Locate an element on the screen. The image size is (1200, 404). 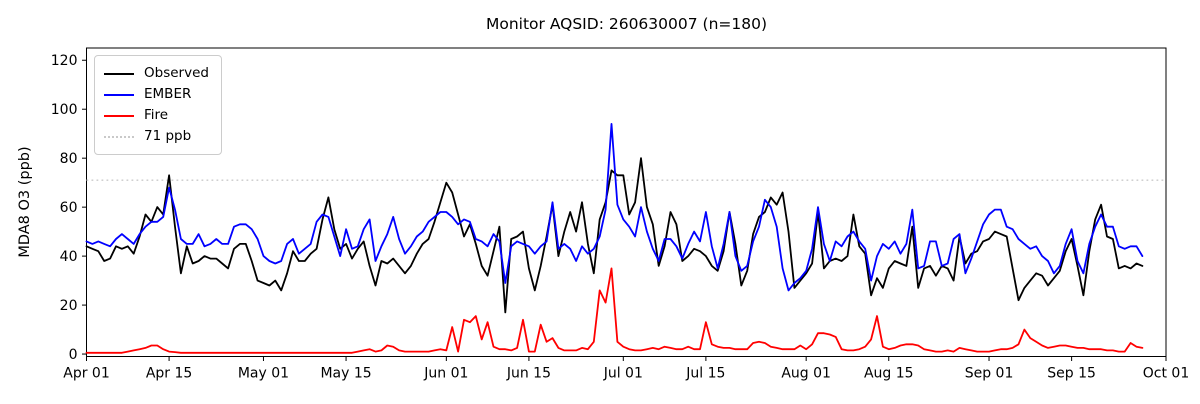
chart-title: Monitor AQSID: 260630007 (n=180) is located at coordinates (626, 24).